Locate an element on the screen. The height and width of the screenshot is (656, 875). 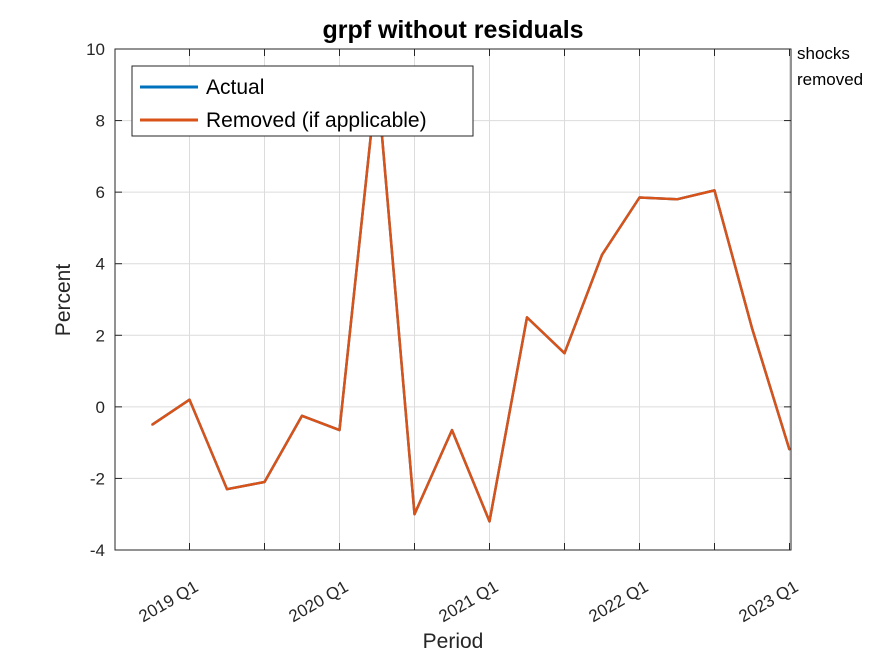
y-tick-label: -2 is located at coordinates (97, 478).